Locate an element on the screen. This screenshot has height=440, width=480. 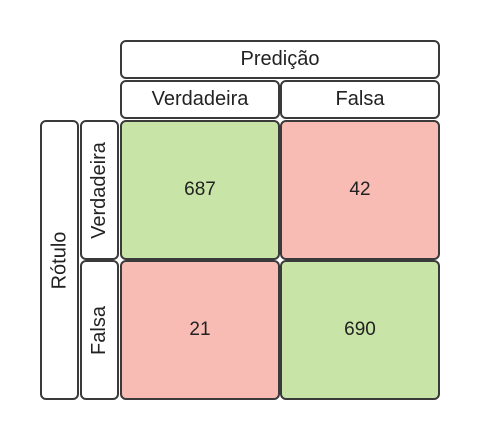
row-header-falsa: Falsa is located at coordinates (99, 330).